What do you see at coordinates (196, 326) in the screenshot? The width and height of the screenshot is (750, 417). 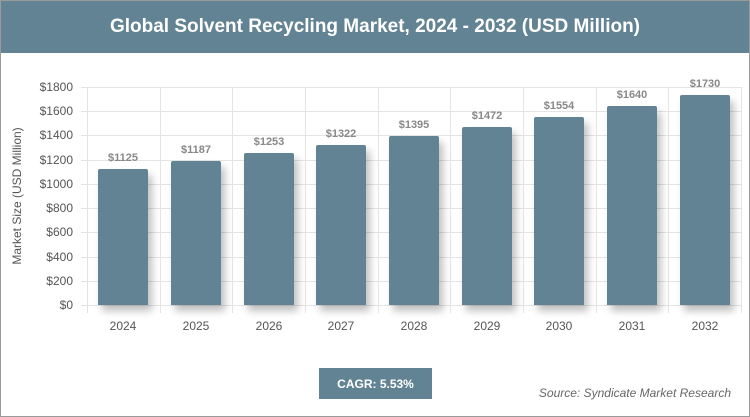 I see `x-tick-label: 2025` at bounding box center [196, 326].